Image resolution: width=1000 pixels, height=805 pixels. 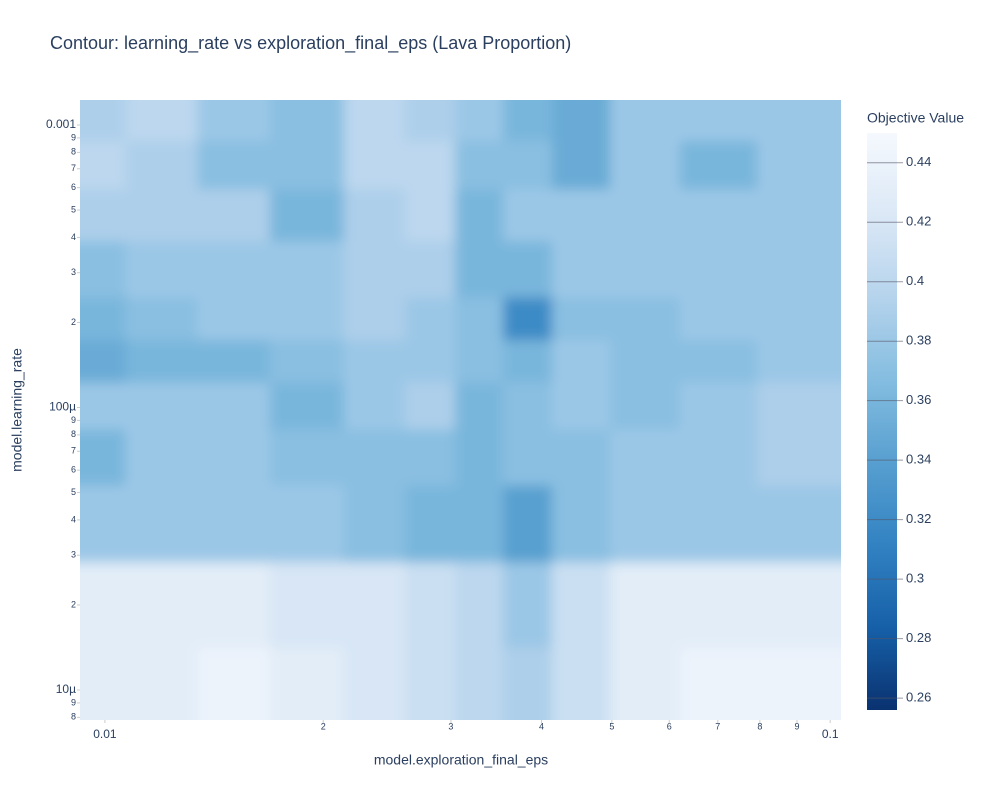 I want to click on colorbar-tick-label: 0.36, so click(x=918, y=399).